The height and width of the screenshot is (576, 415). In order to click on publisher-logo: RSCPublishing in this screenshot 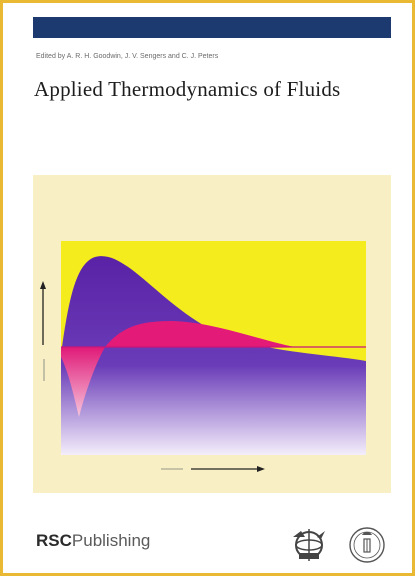, I will do `click(93, 541)`.